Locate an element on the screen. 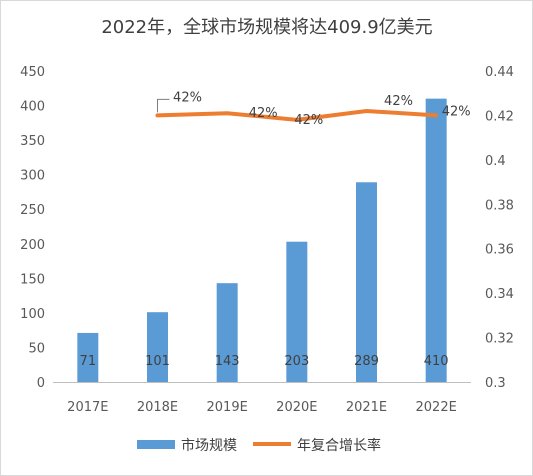 This screenshot has width=533, height=476. bar-data-label: 101 is located at coordinates (157, 361).